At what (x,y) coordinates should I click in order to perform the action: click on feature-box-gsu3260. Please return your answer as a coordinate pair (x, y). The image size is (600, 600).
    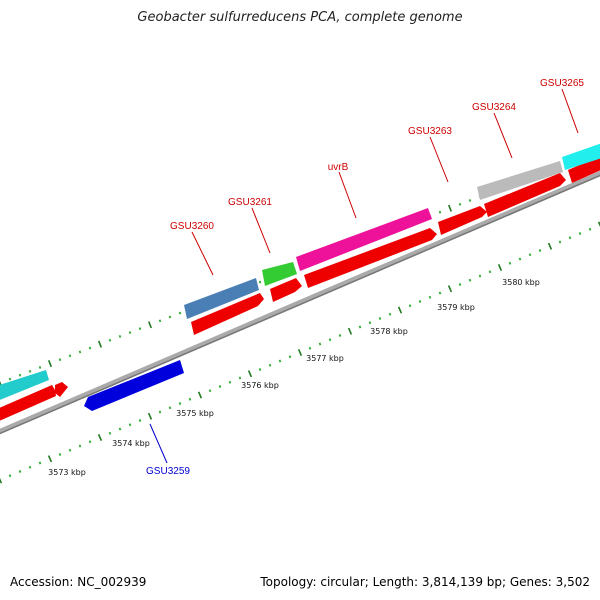
    Looking at the image, I should click on (221, 298).